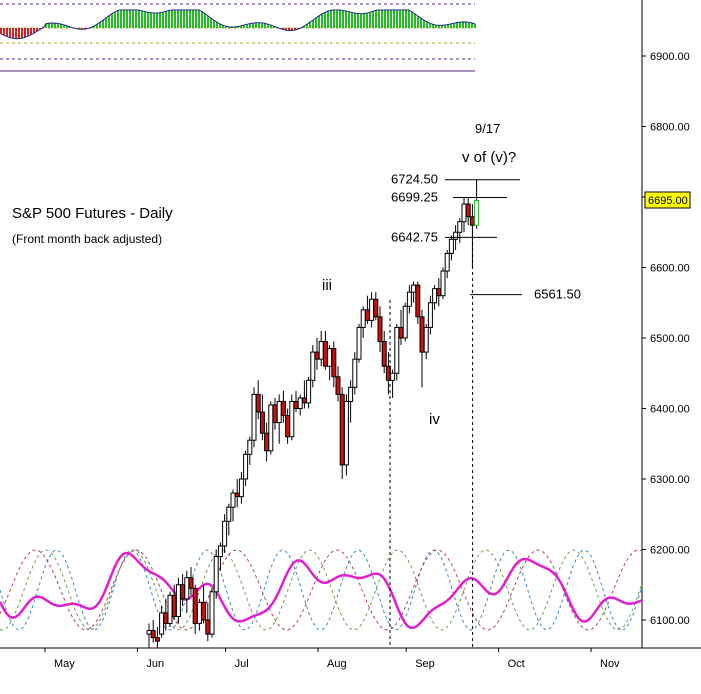 This screenshot has height=694, width=701. What do you see at coordinates (434, 419) in the screenshot?
I see `wave-label-iv: iv` at bounding box center [434, 419].